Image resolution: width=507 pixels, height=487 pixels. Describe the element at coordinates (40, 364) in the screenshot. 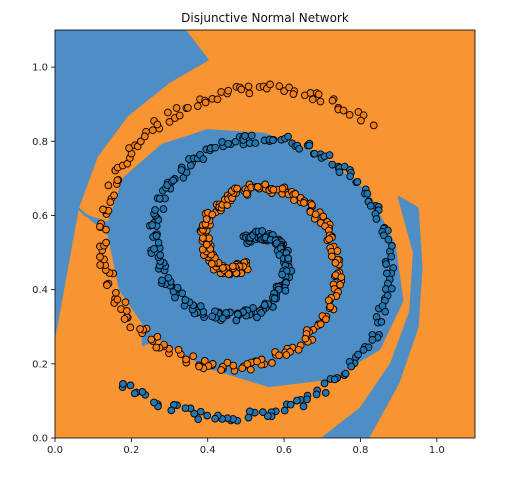

I see `y-tick-label: 0.2` at that location.